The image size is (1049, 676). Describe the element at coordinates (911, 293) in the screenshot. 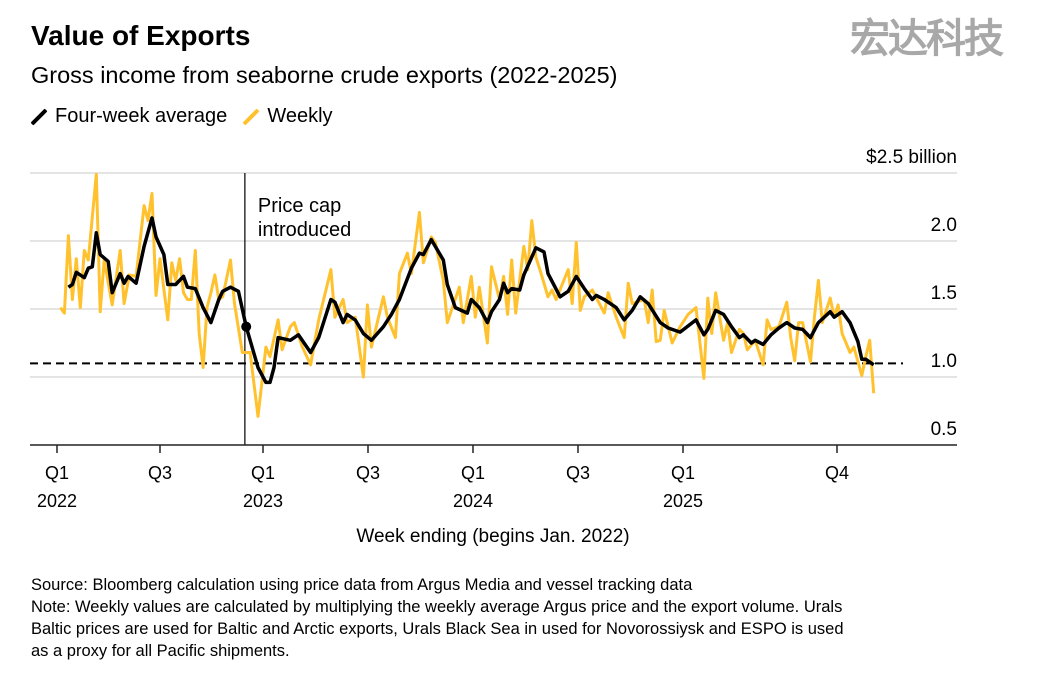

I see `y-axis-labels: $2.5 billion 2.0 1.5 1.0 0.5` at that location.